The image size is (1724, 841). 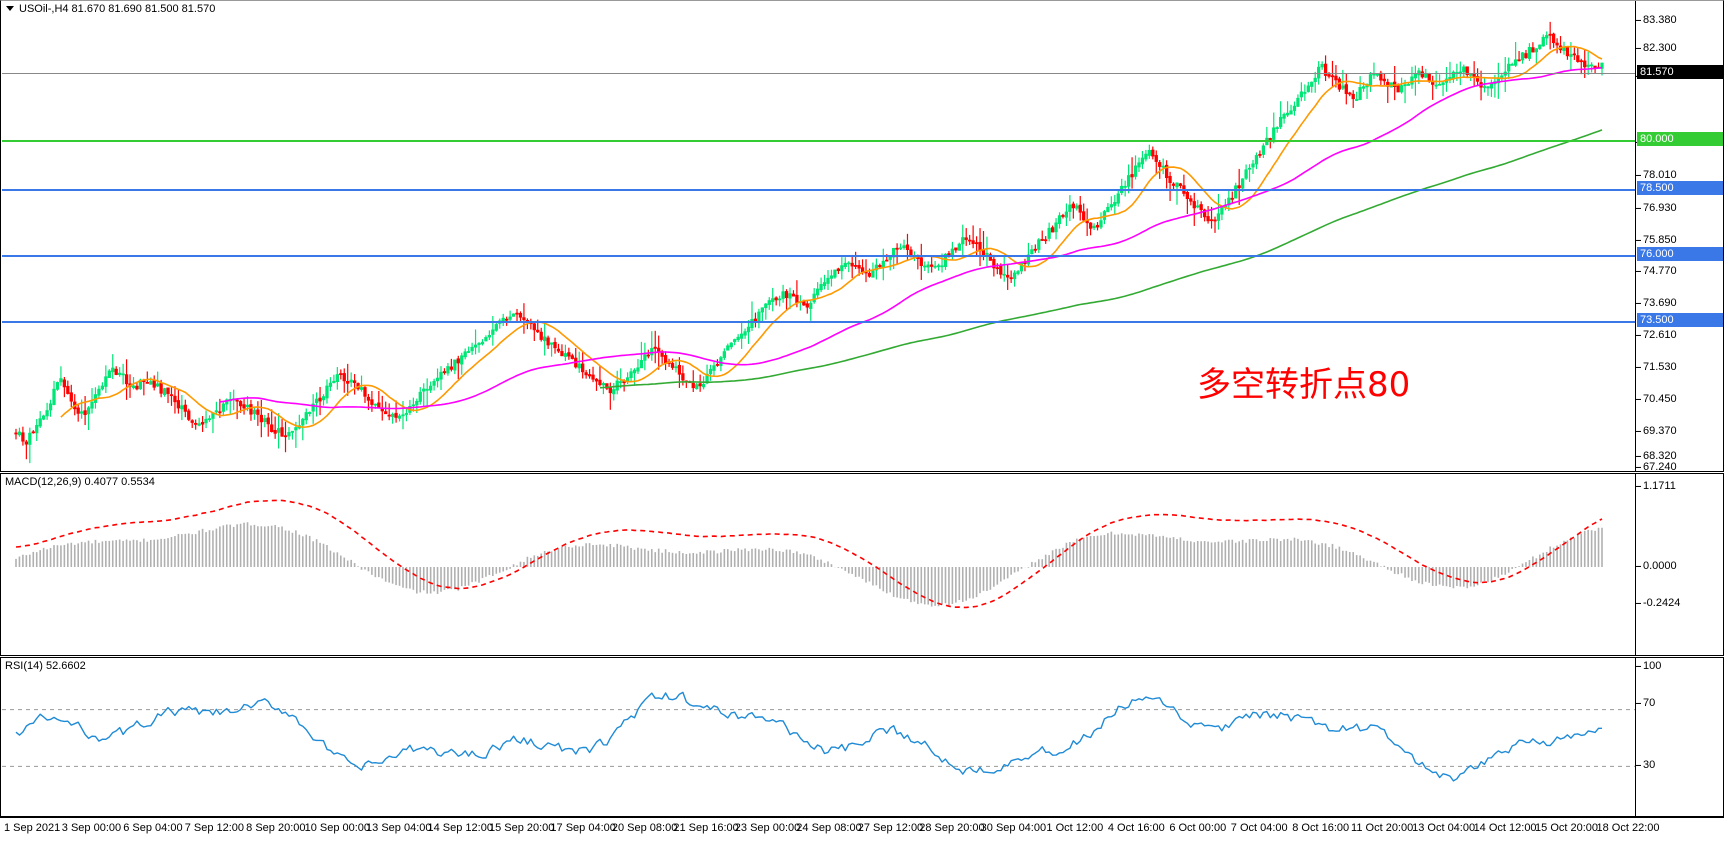 I want to click on time-tick: 6 Oct 00:00, so click(x=1198, y=828).